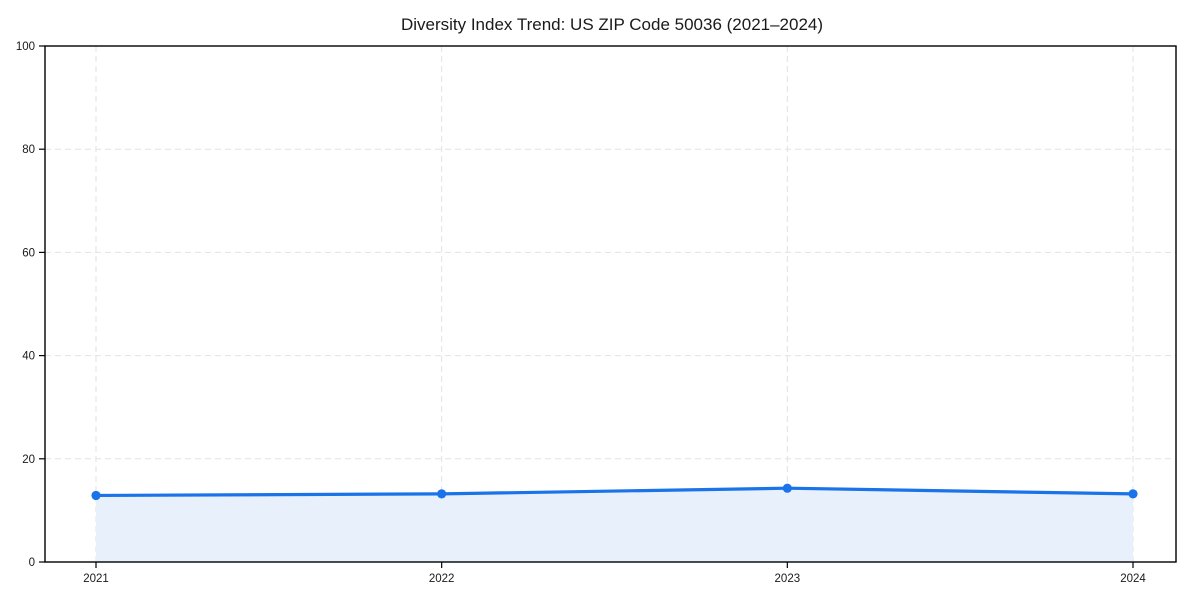 The width and height of the screenshot is (1200, 600). Describe the element at coordinates (28, 253) in the screenshot. I see `y-axis-tick-label: 60` at that location.